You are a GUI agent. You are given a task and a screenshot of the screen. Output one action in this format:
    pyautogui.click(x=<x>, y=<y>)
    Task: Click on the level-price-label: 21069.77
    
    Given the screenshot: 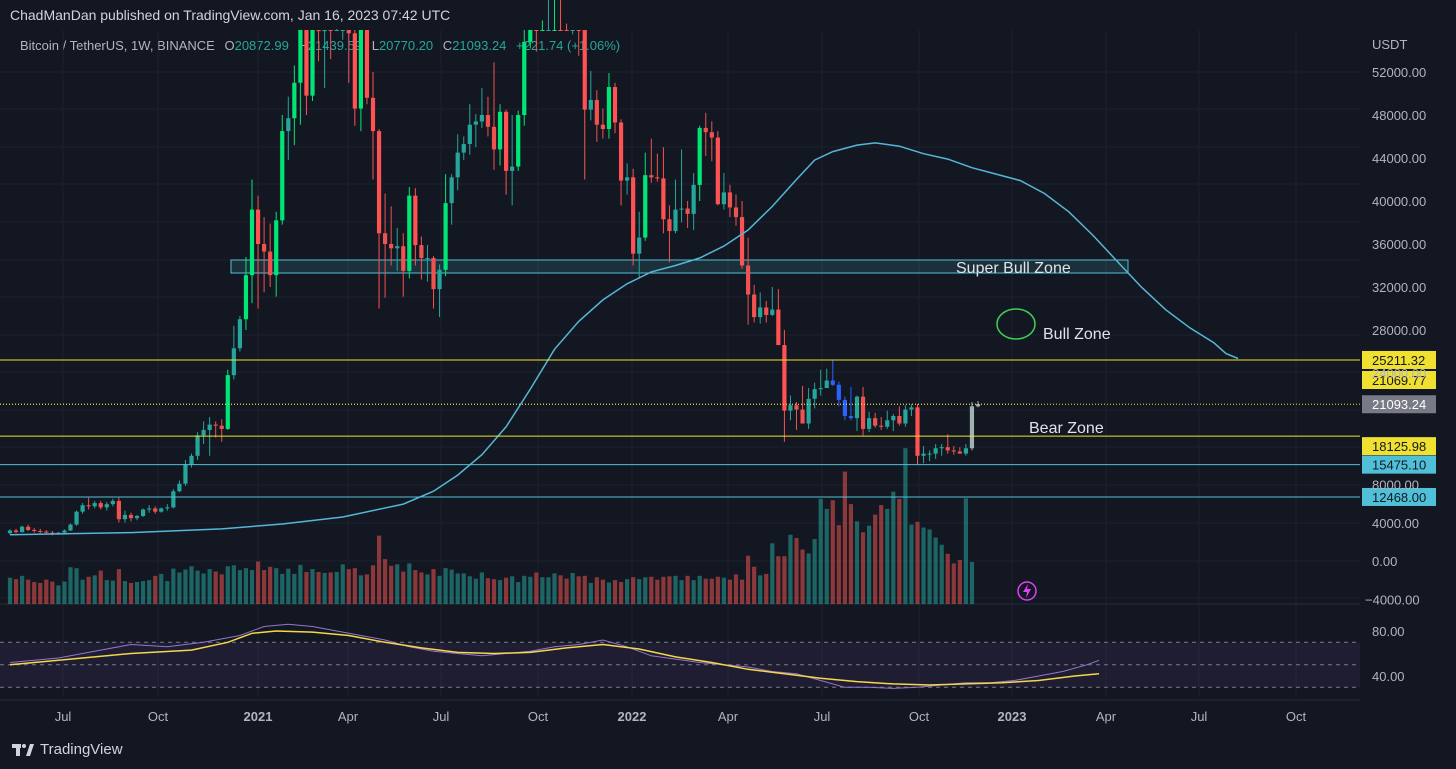 What is the action you would take?
    pyautogui.click(x=1399, y=380)
    